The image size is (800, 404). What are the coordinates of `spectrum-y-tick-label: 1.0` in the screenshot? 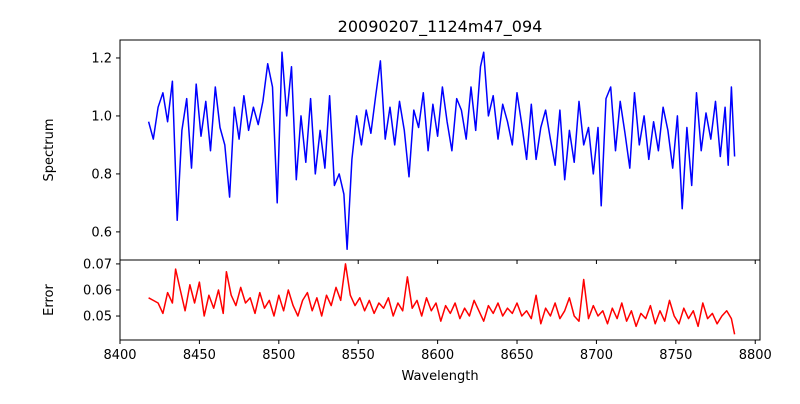 It's located at (101, 116).